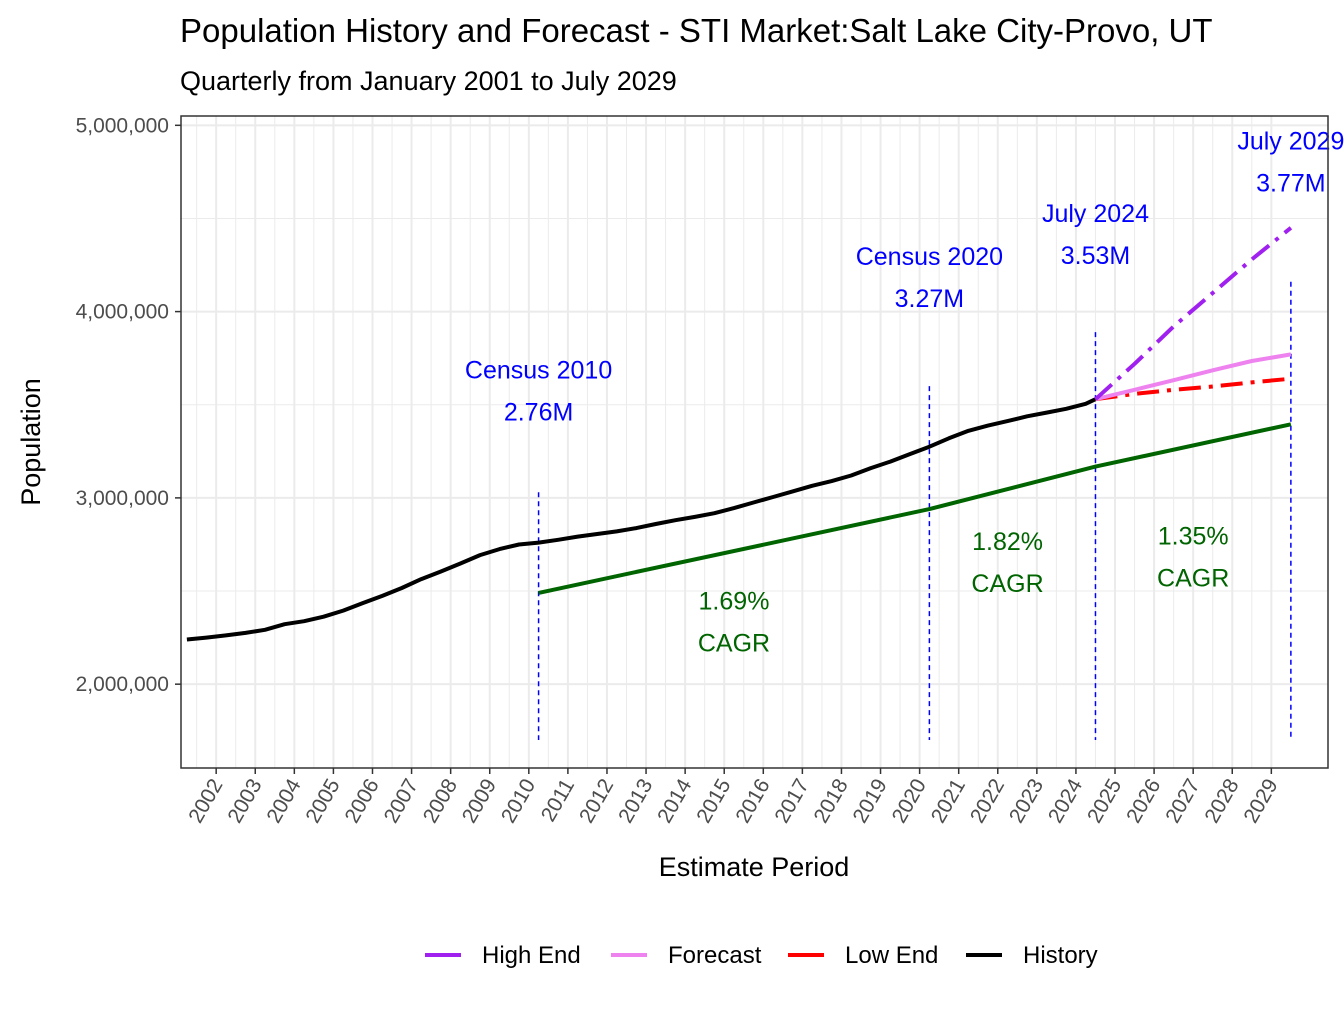 The image size is (1344, 1013). What do you see at coordinates (1221, 801) in the screenshot?
I see `x-tick-label: 2028` at bounding box center [1221, 801].